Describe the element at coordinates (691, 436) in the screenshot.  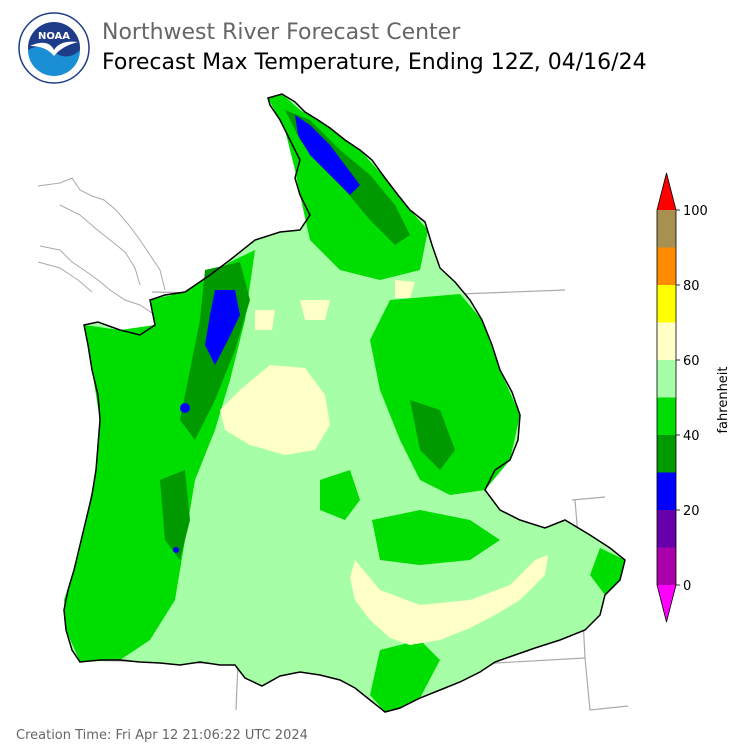
I see `colorbar-tick-label: 40` at that location.